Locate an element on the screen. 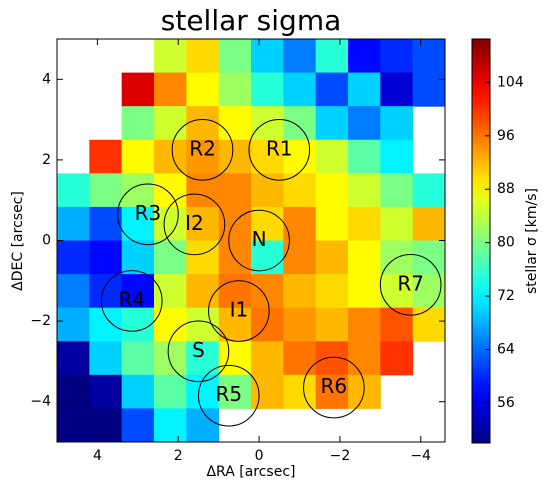  x-tick-label: 2 is located at coordinates (178, 456).